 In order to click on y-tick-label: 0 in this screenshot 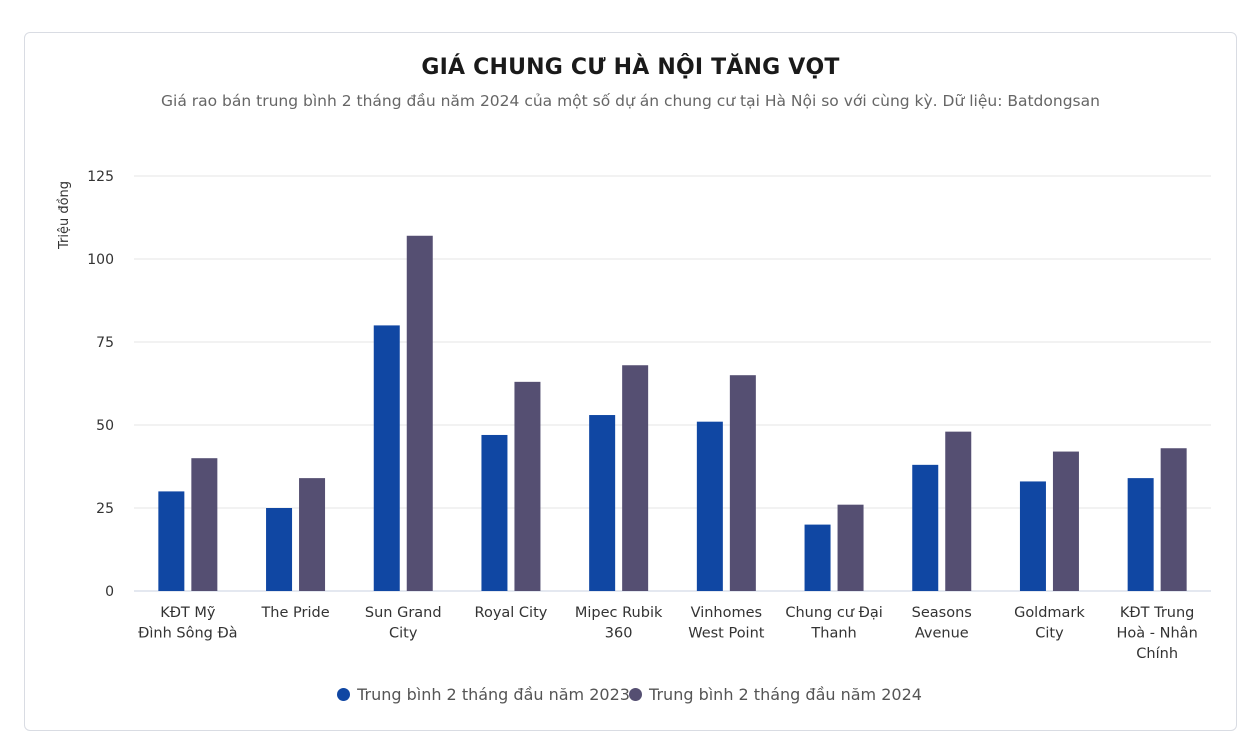, I will do `click(109, 592)`.